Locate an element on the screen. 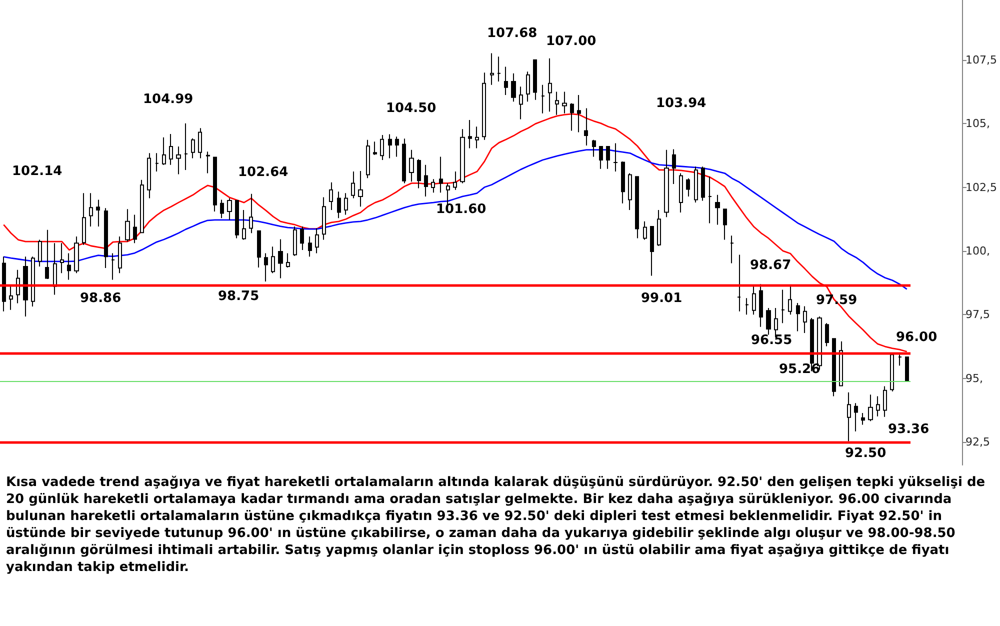 This screenshot has width=1000, height=626. annotation: 98.75 is located at coordinates (239, 296).